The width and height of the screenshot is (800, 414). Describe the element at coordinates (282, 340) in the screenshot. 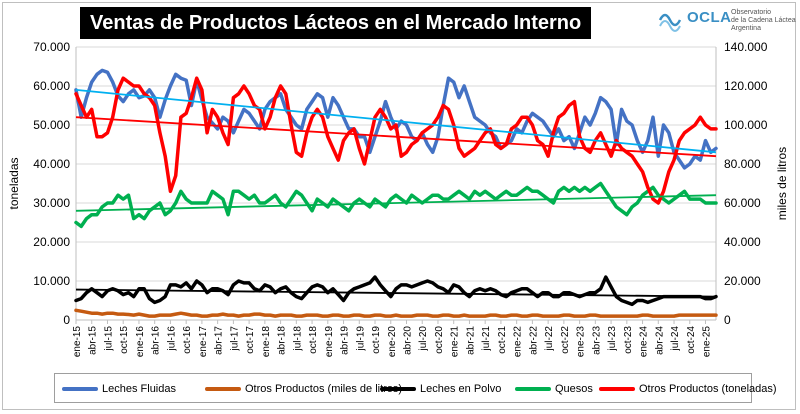

I see `x-tick-label: abr-18` at that location.